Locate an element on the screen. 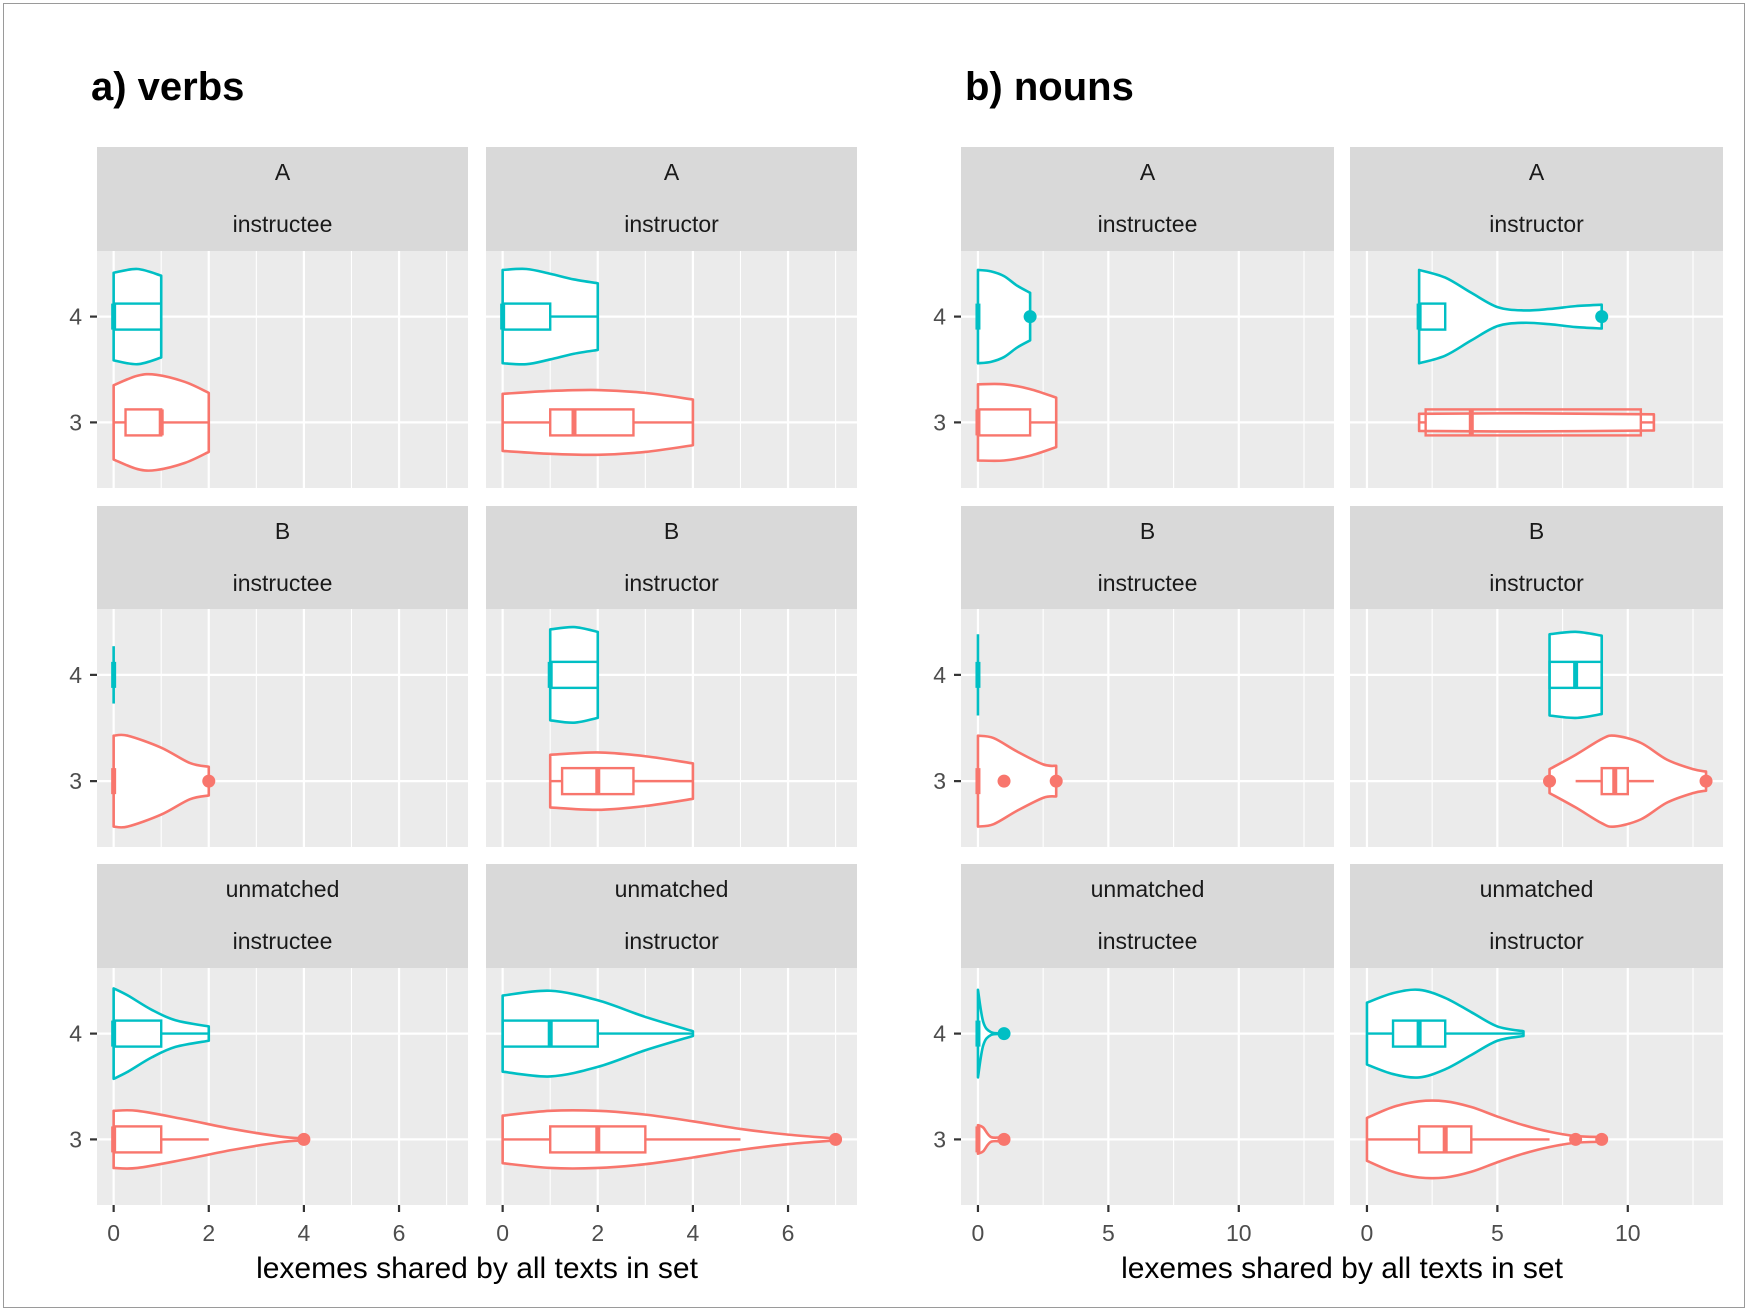 This screenshot has width=1750, height=1314. plot-title: b) nouns is located at coordinates (1049, 87).